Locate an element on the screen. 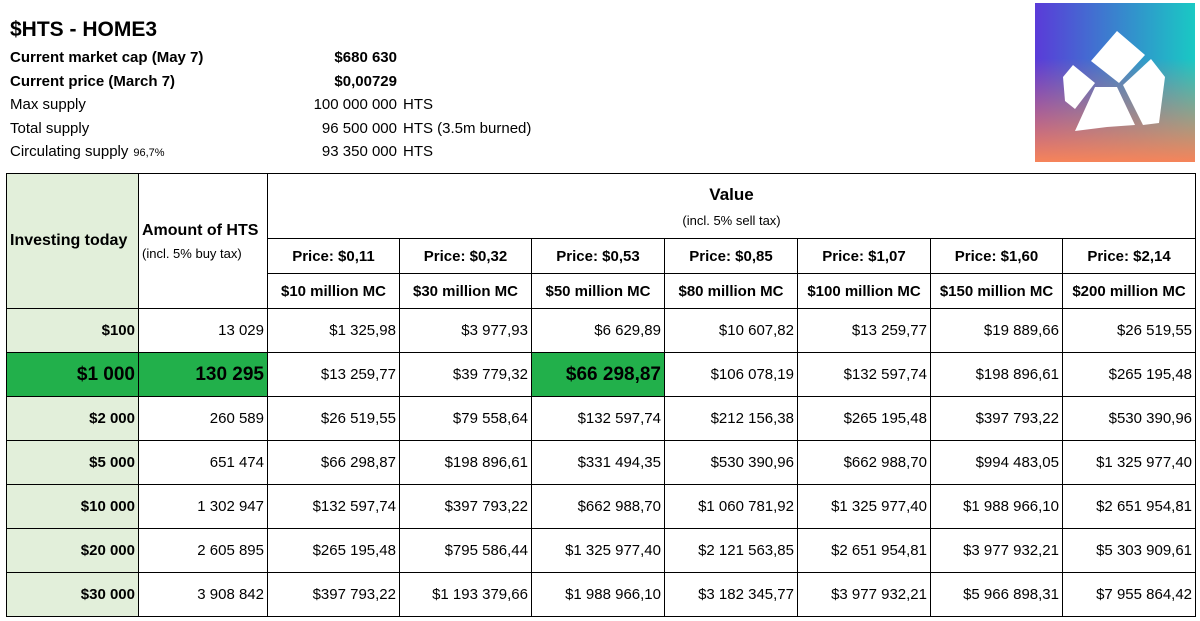 The height and width of the screenshot is (621, 1200). amount-title: Amount of HTS is located at coordinates (200, 230).